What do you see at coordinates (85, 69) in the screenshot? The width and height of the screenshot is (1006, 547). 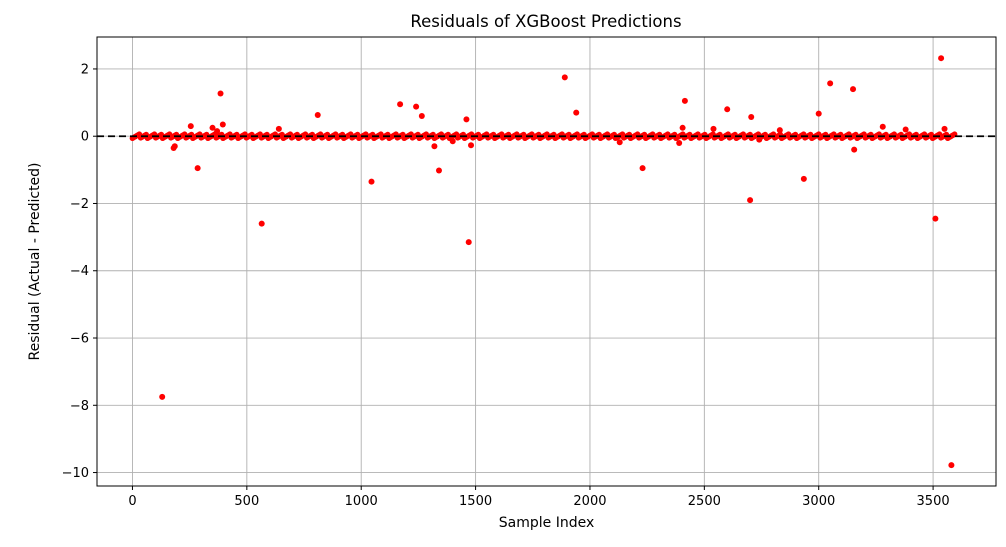 I see `y-tick-label: 2` at bounding box center [85, 69].